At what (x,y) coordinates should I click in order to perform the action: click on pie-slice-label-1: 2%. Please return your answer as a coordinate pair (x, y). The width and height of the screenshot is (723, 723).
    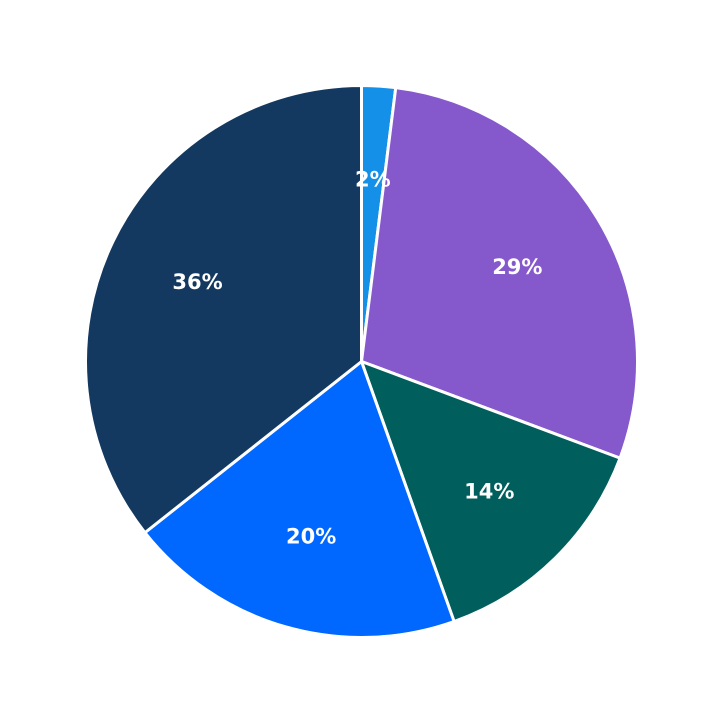
    Looking at the image, I should click on (373, 180).